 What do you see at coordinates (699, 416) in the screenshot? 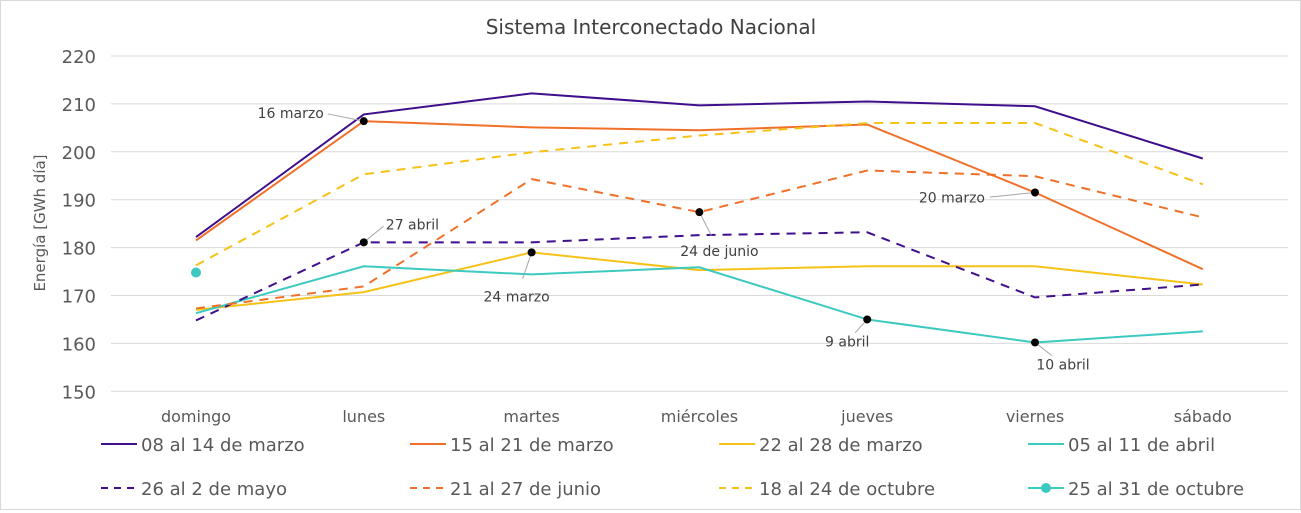
I see `x-tick-label: miércoles` at bounding box center [699, 416].